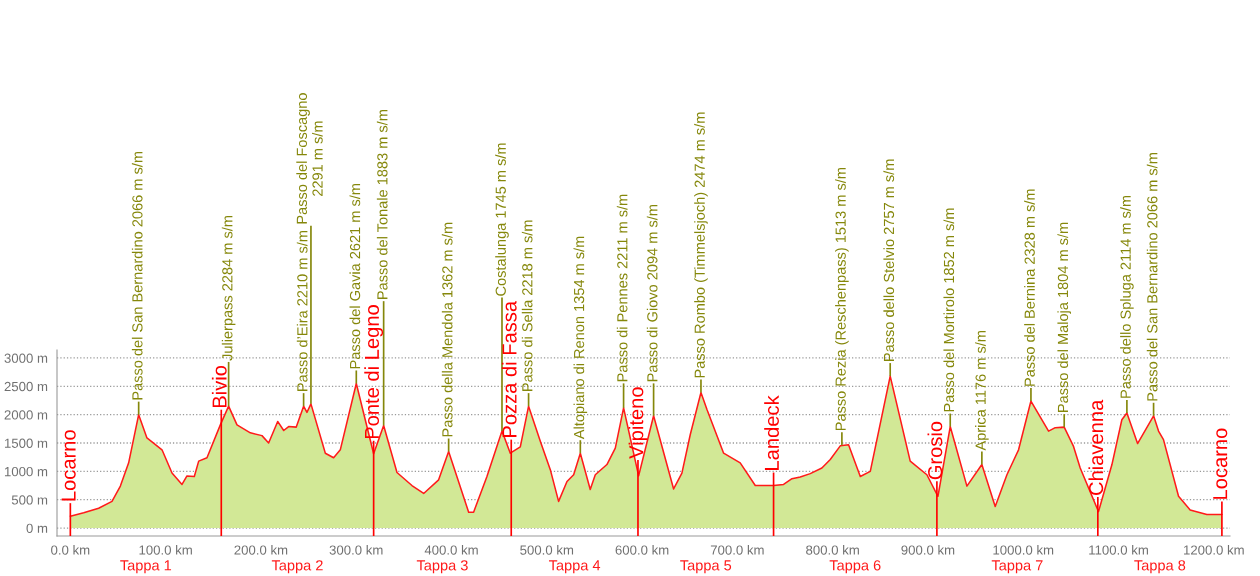  I want to click on ref-line-label: Bivio, so click(219, 386).